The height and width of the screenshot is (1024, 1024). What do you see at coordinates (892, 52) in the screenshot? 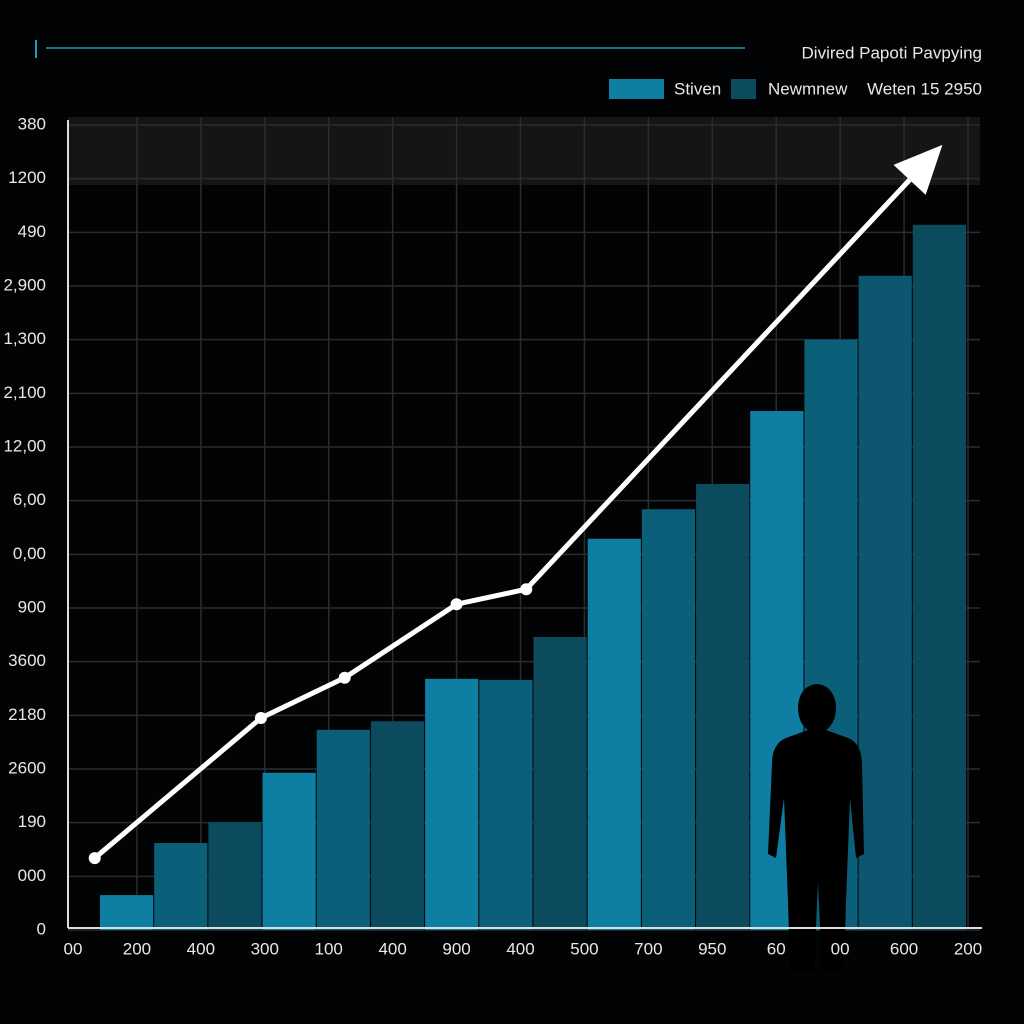
I see `chart-title: Divired Papoti Pavpying` at bounding box center [892, 52].